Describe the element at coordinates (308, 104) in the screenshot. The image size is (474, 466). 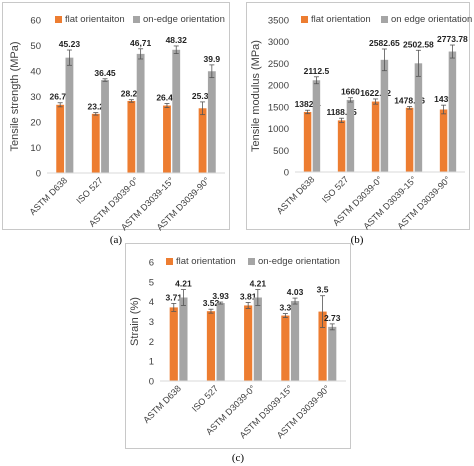
I see `data-label-s0-c0: 1382.4` at that location.